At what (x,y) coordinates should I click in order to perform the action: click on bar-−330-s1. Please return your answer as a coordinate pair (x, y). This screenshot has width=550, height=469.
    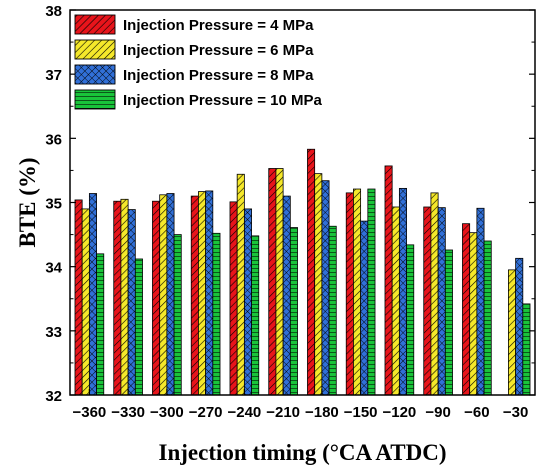
    Looking at the image, I should click on (117, 298).